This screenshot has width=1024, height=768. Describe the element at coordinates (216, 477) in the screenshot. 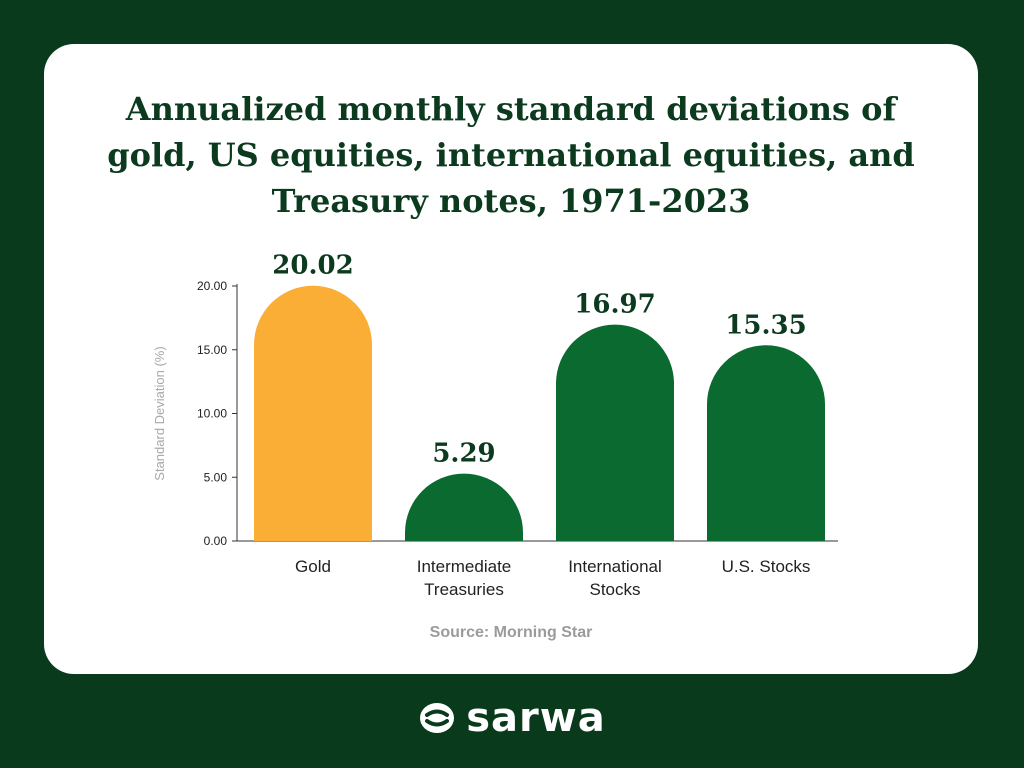

I see `y-tick-label: 5.00` at that location.